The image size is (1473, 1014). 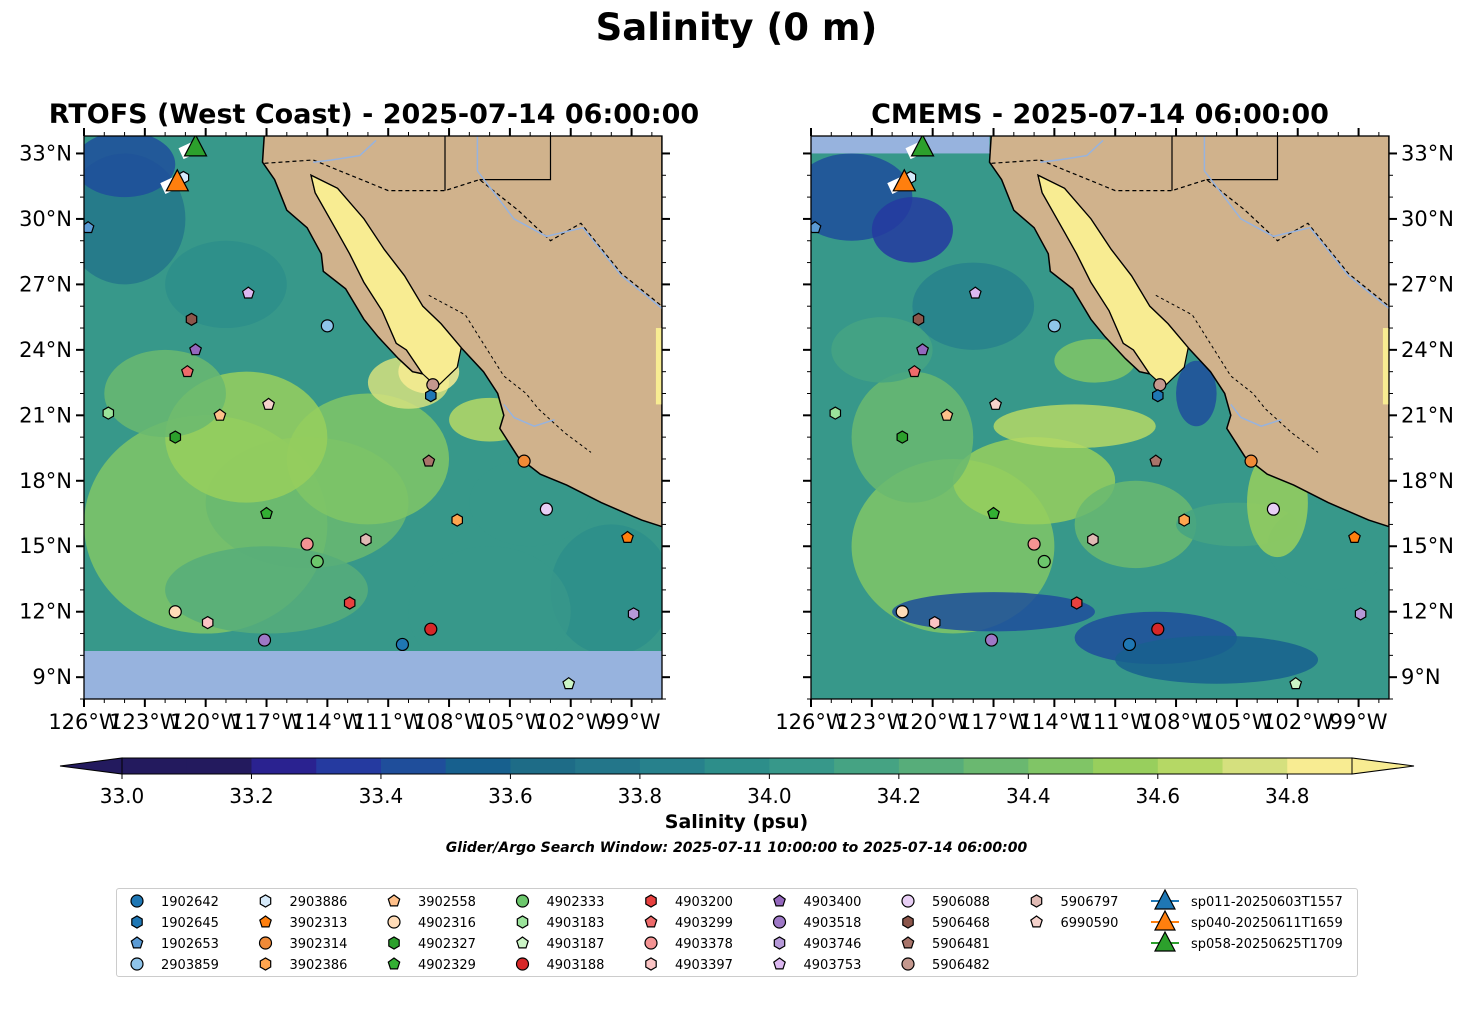 I want to click on gulf-of-mexico-edge, so click(x=658, y=366).